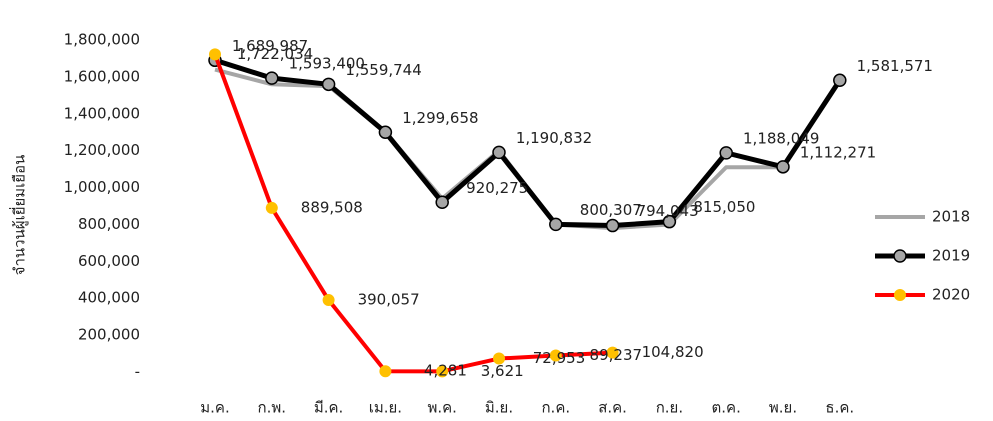  I want to click on x-tick-label: พ.ค., so click(441, 408).